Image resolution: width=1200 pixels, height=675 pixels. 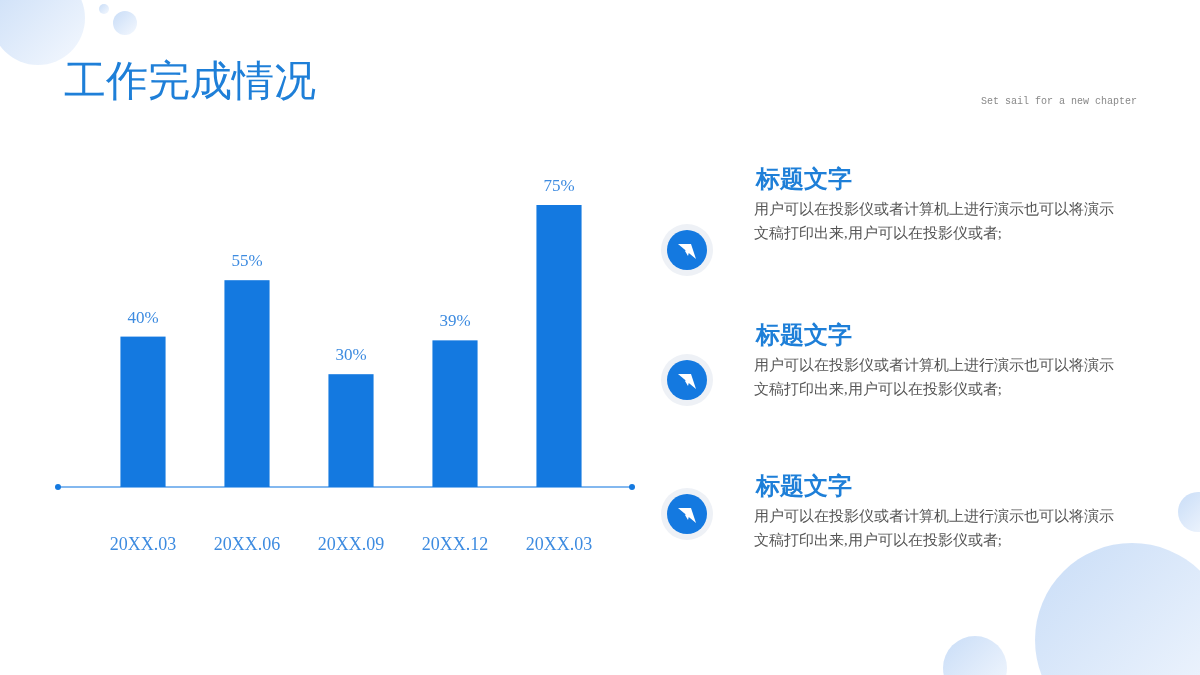 What do you see at coordinates (455, 321) in the screenshot?
I see `data-label: 39%` at bounding box center [455, 321].